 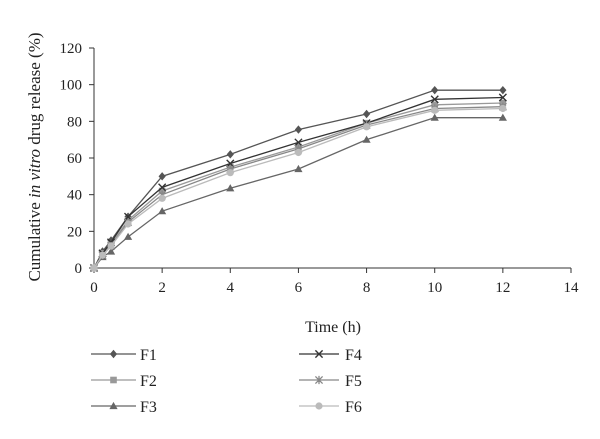 What do you see at coordinates (226, 381) in the screenshot?
I see `legend: F1 F2 F3 F4 F5 F6` at bounding box center [226, 381].